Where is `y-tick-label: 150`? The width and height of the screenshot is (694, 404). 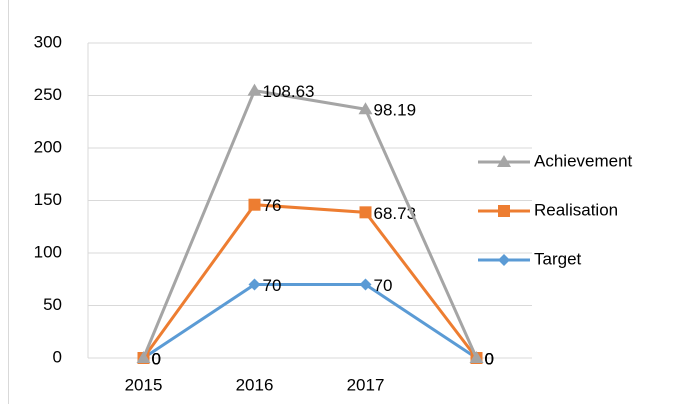 y-tick-label: 150 is located at coordinates (48, 199).